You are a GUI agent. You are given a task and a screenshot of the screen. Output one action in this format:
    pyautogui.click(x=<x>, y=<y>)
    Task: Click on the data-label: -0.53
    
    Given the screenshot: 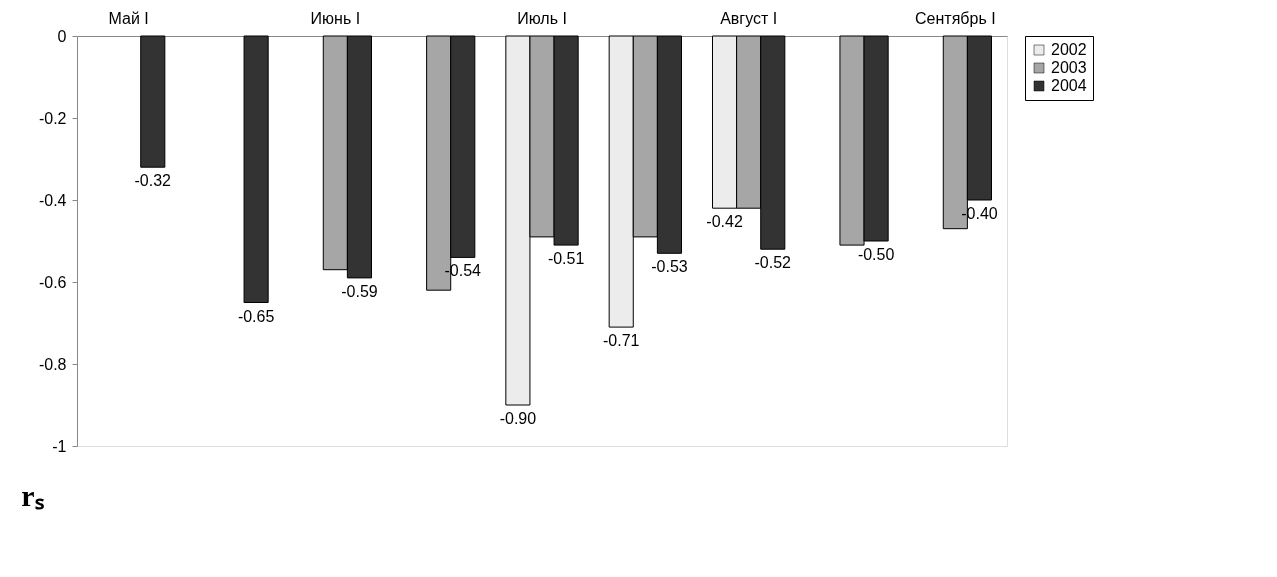 What is the action you would take?
    pyautogui.click(x=669, y=267)
    